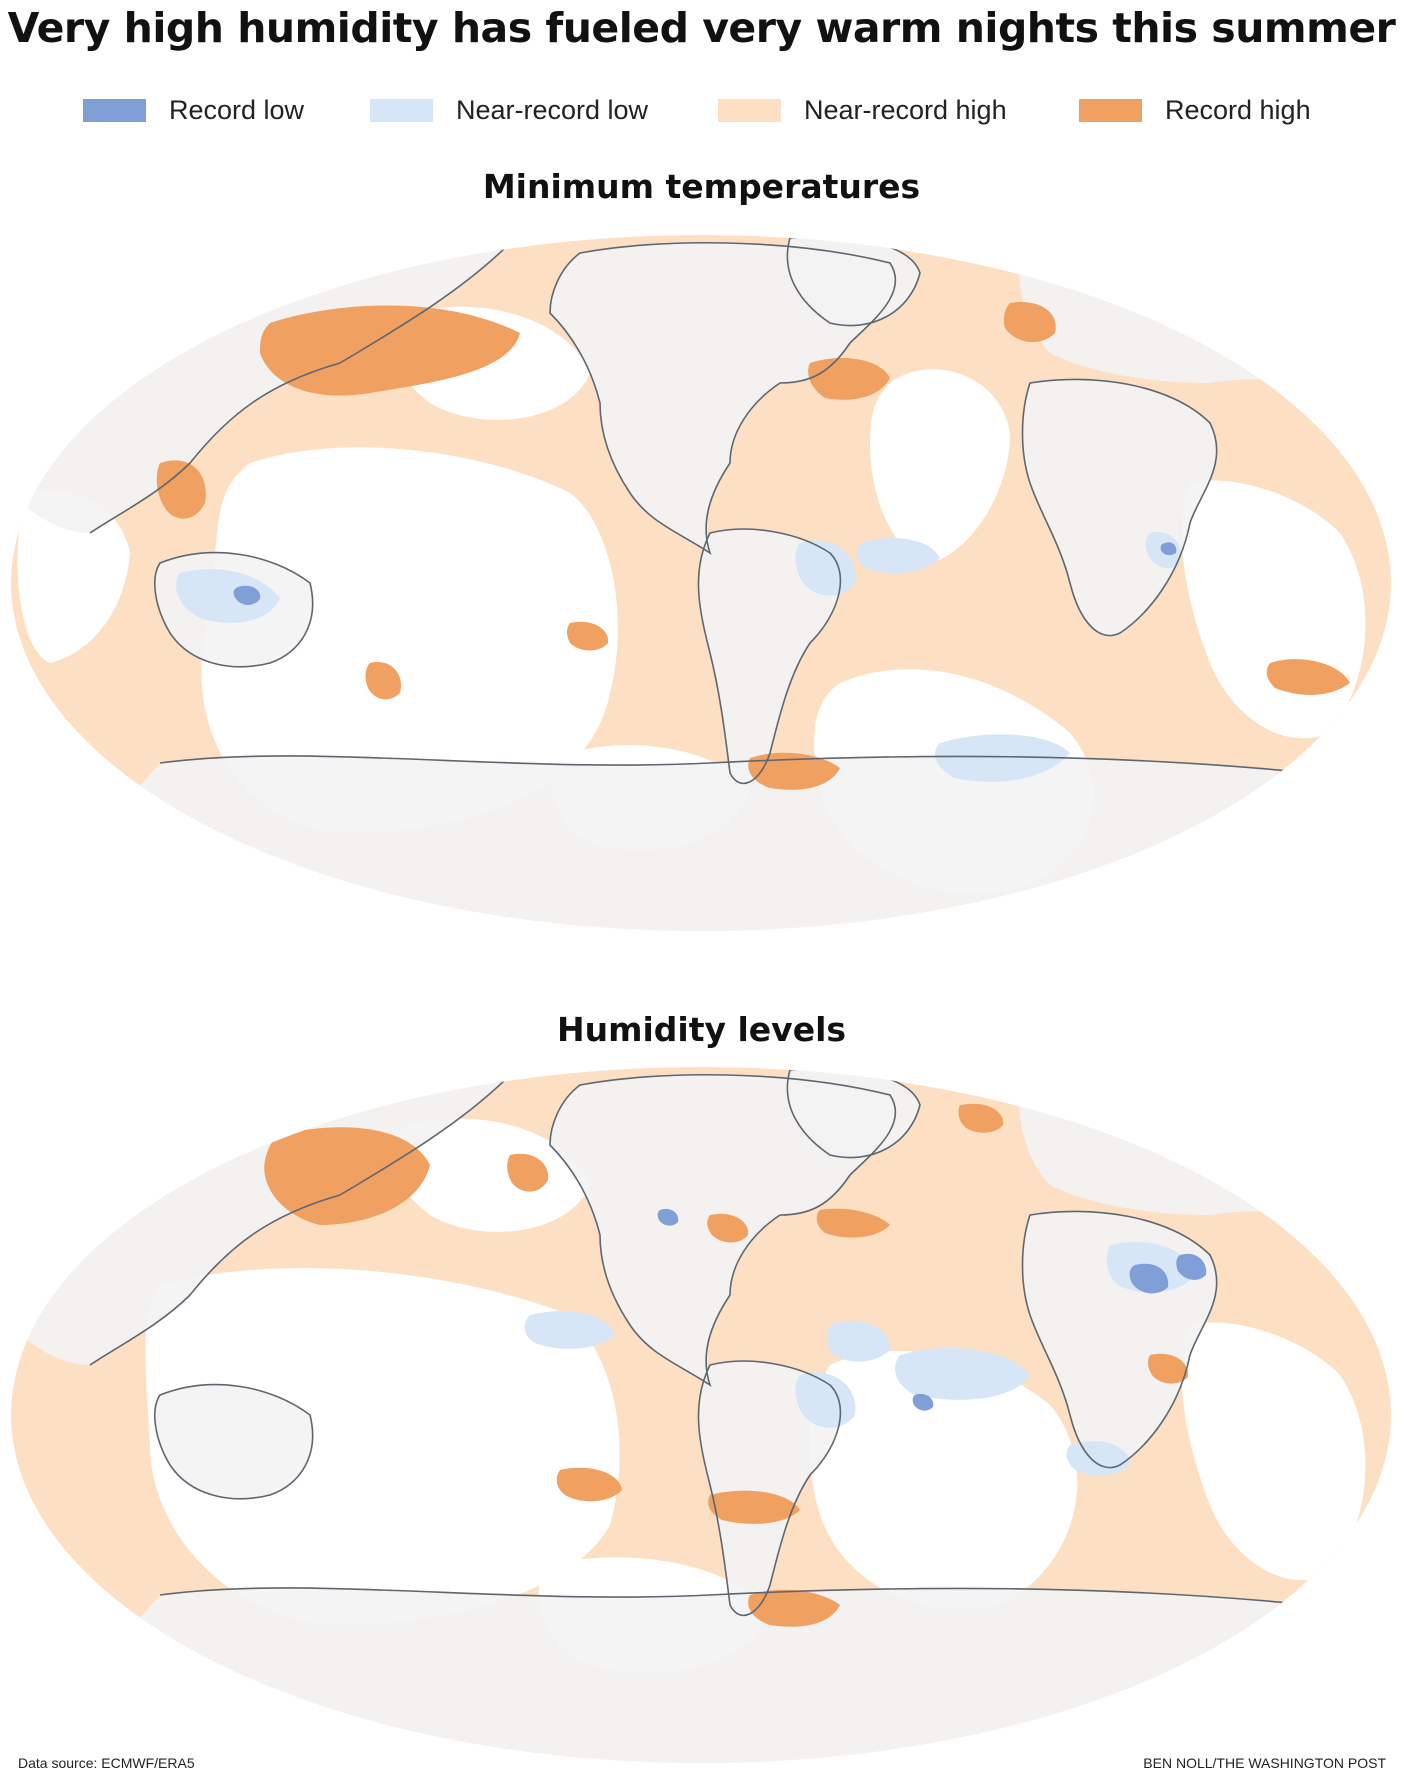  I want to click on legend-item-near-record-low: Near-record low, so click(509, 110).